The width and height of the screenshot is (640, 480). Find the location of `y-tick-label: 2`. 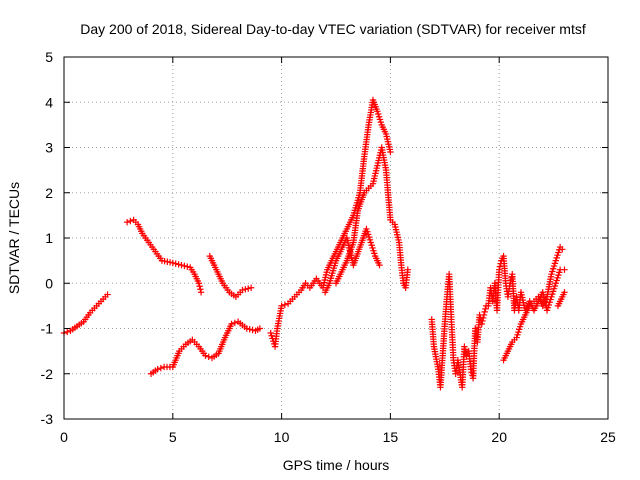

y-tick-label: 2 is located at coordinates (49, 193).